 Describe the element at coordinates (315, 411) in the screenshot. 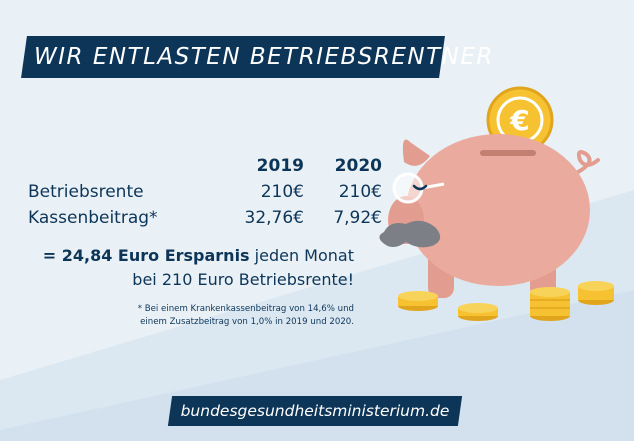

I see `website-link: bundesgesundheitsministerium.de` at that location.